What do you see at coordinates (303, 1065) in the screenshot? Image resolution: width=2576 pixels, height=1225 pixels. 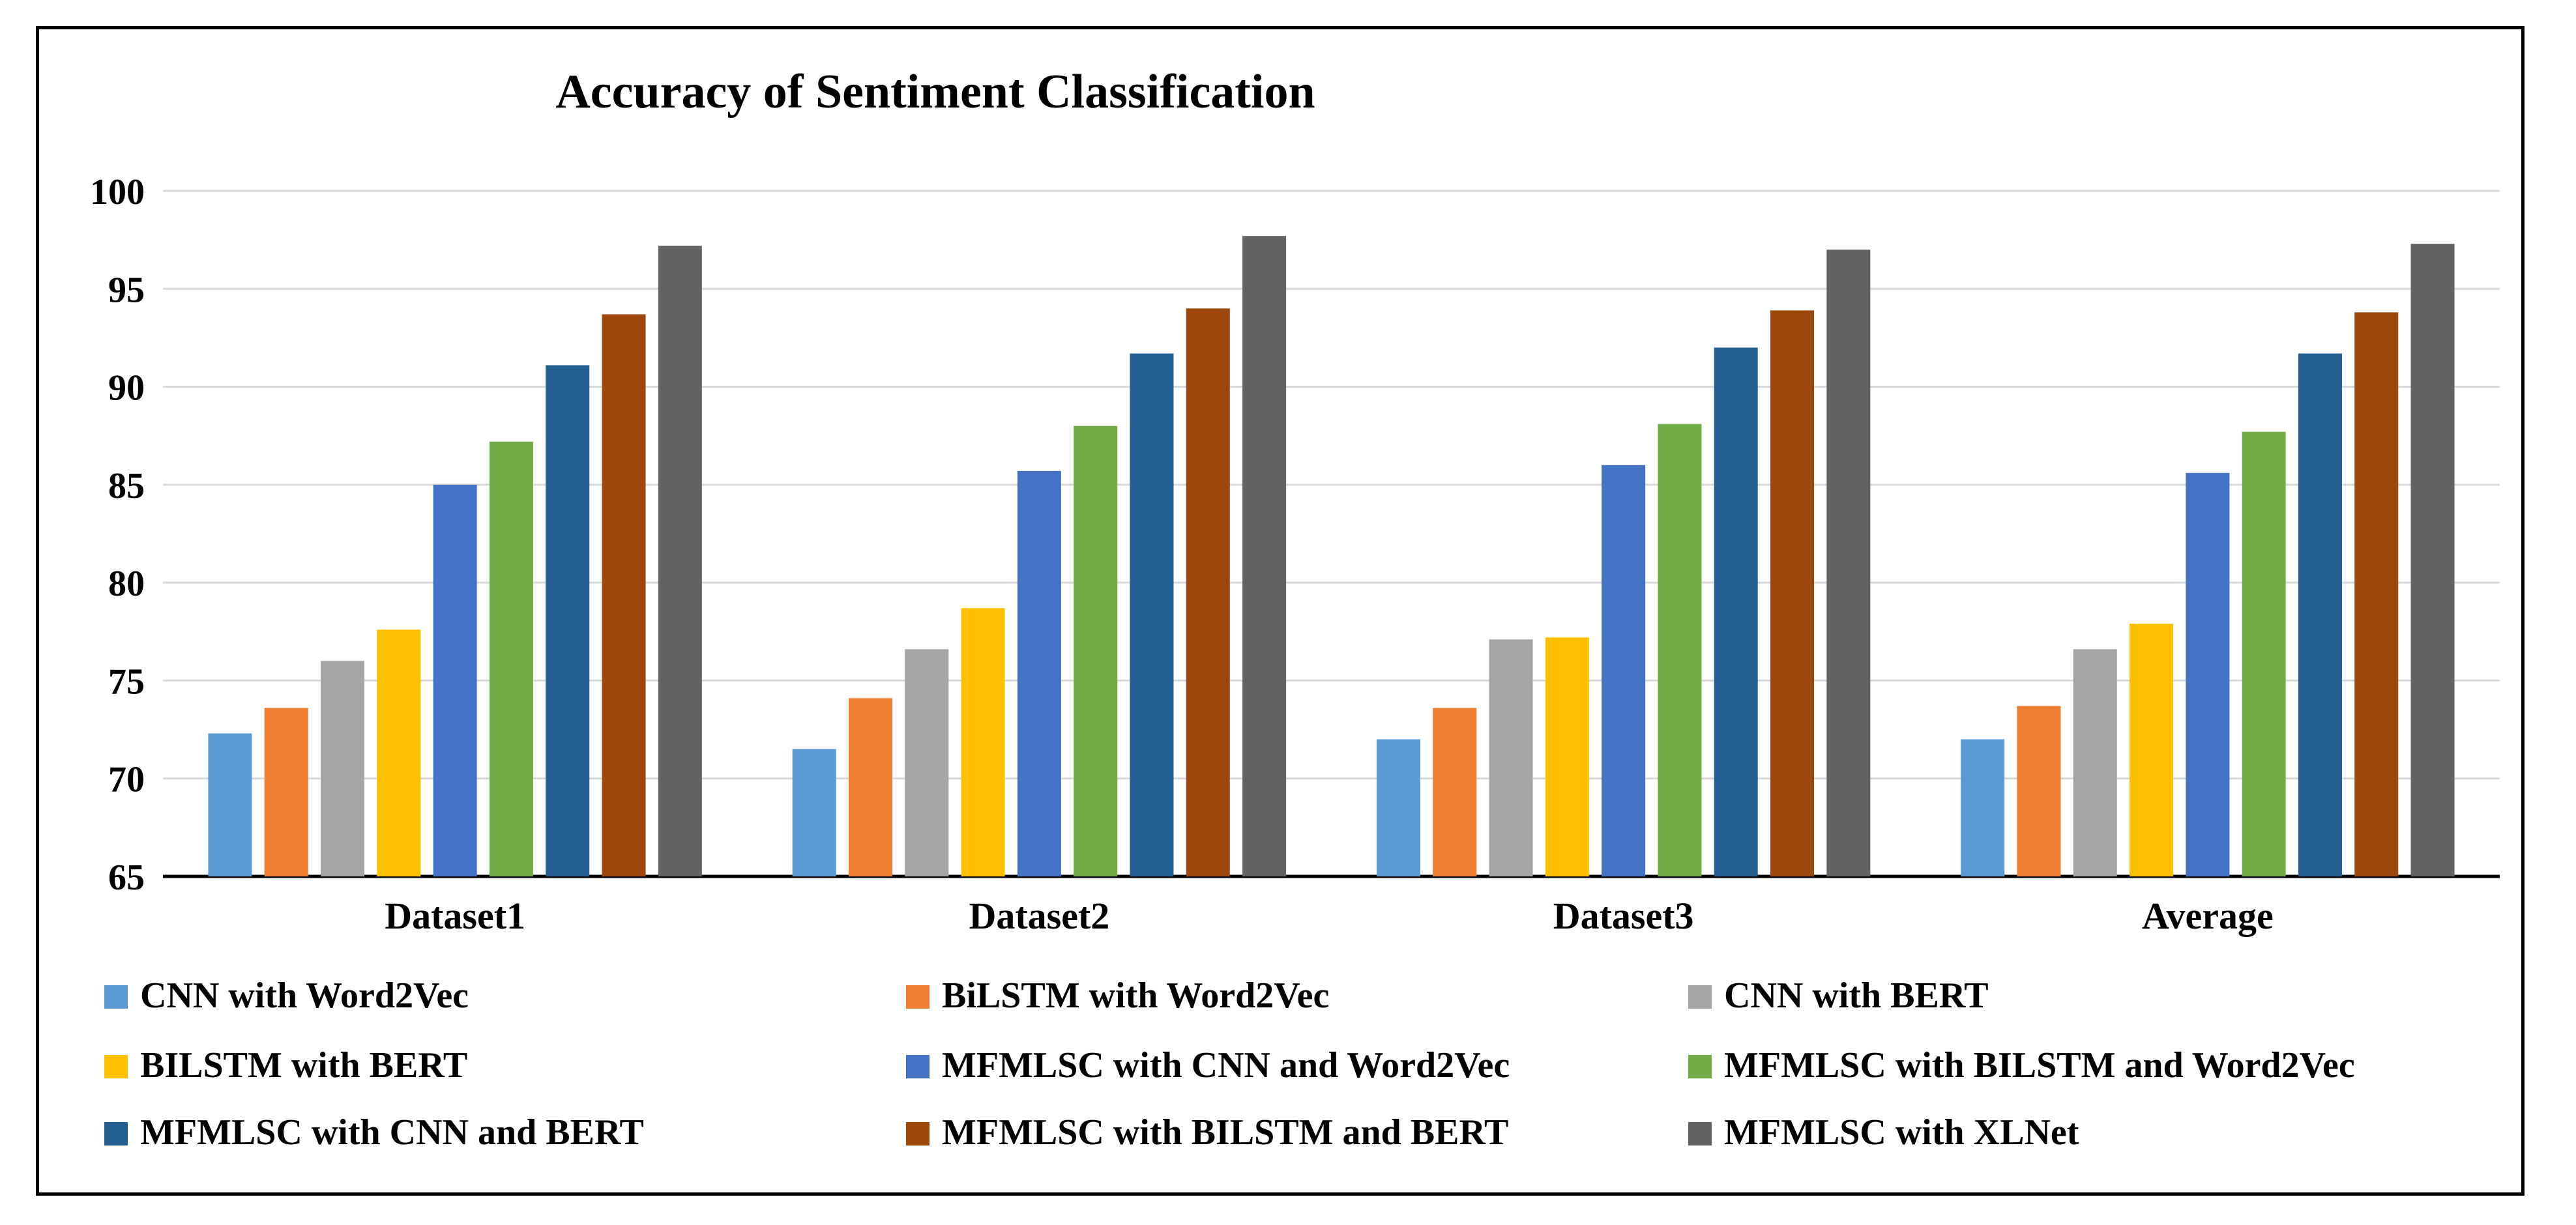 I see `legend-label: BILSTM with BERT` at bounding box center [303, 1065].